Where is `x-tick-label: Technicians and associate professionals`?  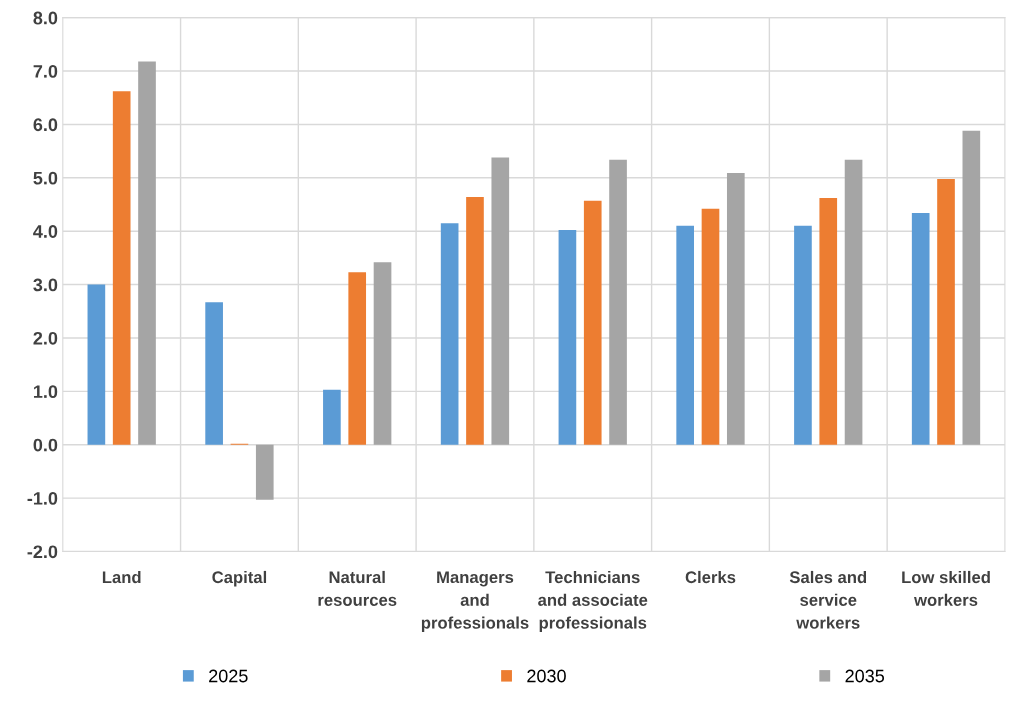
x-tick-label: Technicians and associate professionals is located at coordinates (593, 601).